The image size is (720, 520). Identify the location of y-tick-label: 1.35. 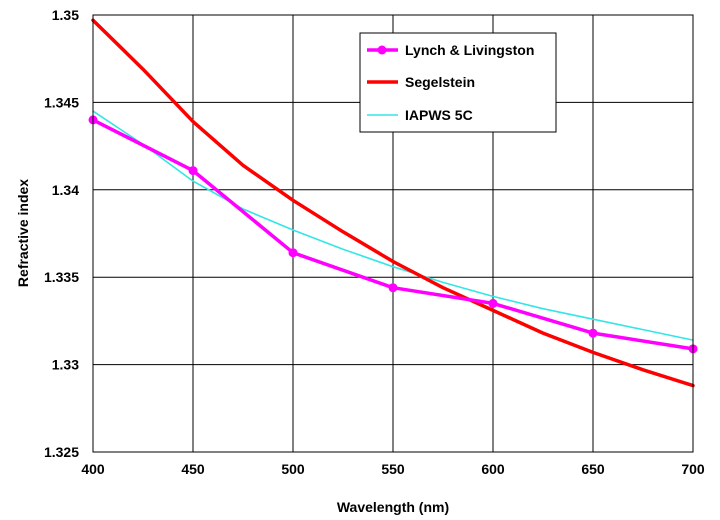
(65, 15).